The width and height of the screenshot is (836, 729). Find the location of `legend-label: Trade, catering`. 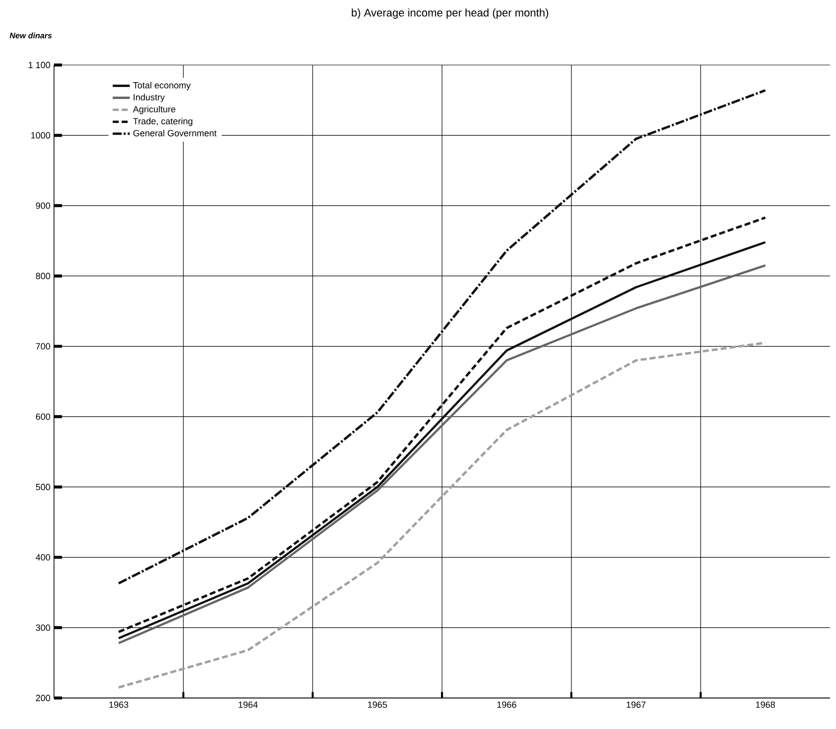

legend-label: Trade, catering is located at coordinates (162, 122).